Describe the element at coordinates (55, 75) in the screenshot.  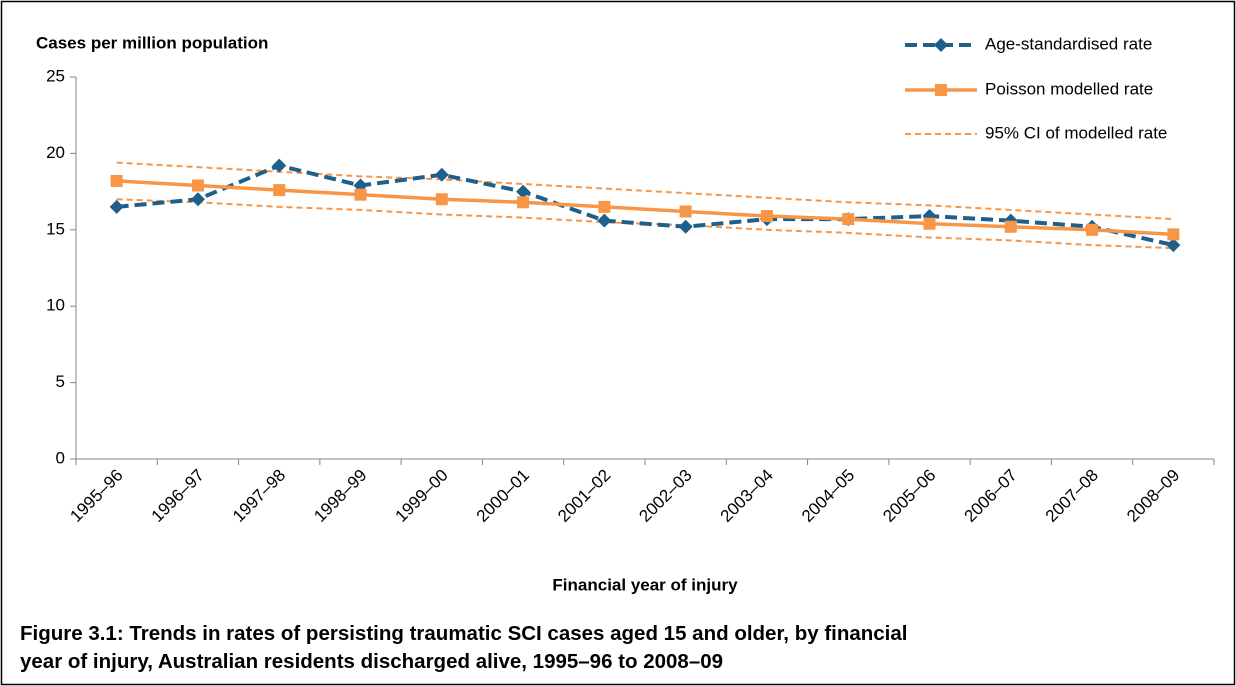
I see `y-tick-label: 25` at that location.